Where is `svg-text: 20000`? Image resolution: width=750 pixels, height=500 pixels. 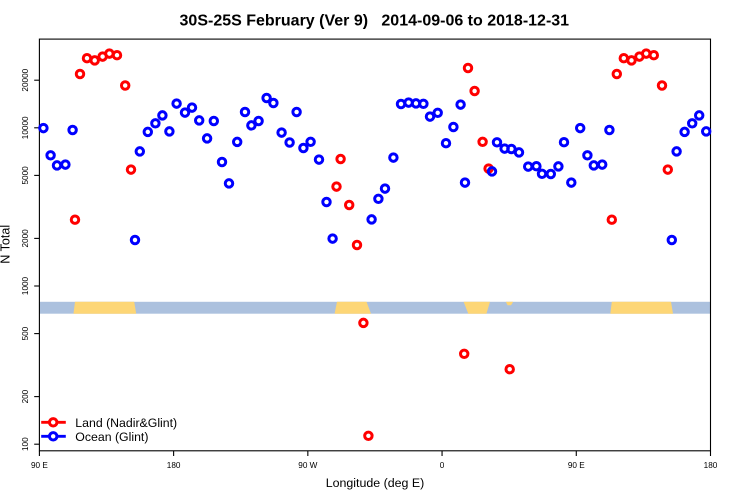
svg-text: 20000 is located at coordinates (25, 79).